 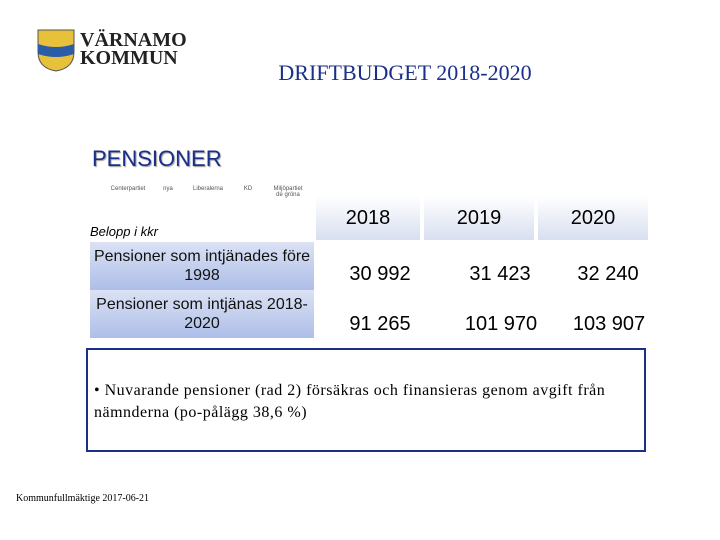 I want to click on party-logo: Centerpartiet, so click(x=128, y=189).